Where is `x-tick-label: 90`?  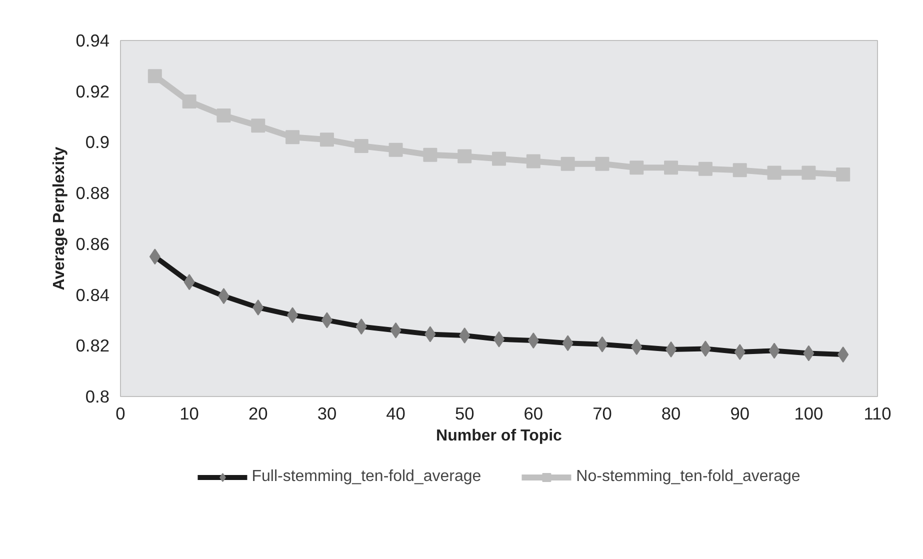 x-tick-label: 90 is located at coordinates (740, 414).